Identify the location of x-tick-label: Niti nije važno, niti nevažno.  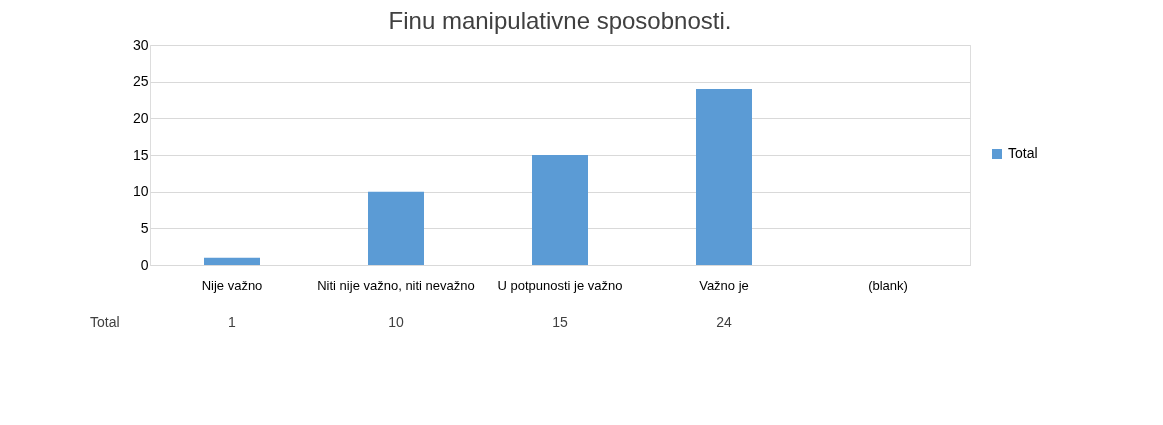
(396, 285).